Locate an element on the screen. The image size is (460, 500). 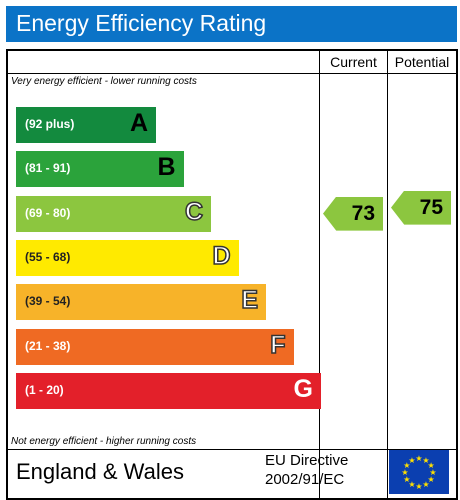
band-a-range: (92 plus) is located at coordinates (50, 124).